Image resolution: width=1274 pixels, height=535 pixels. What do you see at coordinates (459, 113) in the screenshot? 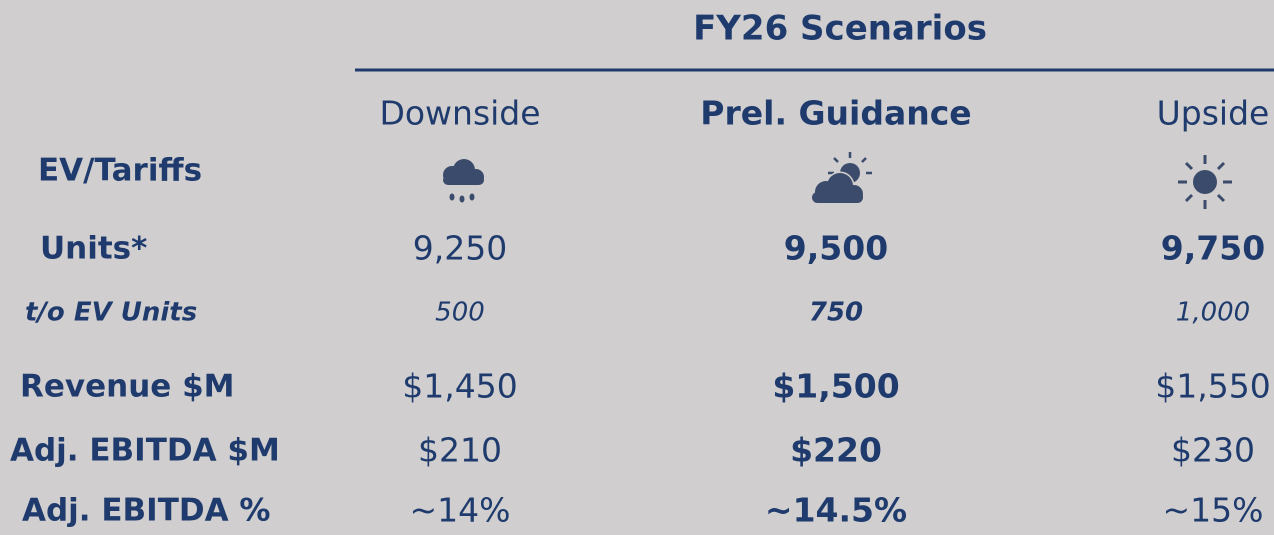
I see `column-header: Downside` at bounding box center [459, 113].